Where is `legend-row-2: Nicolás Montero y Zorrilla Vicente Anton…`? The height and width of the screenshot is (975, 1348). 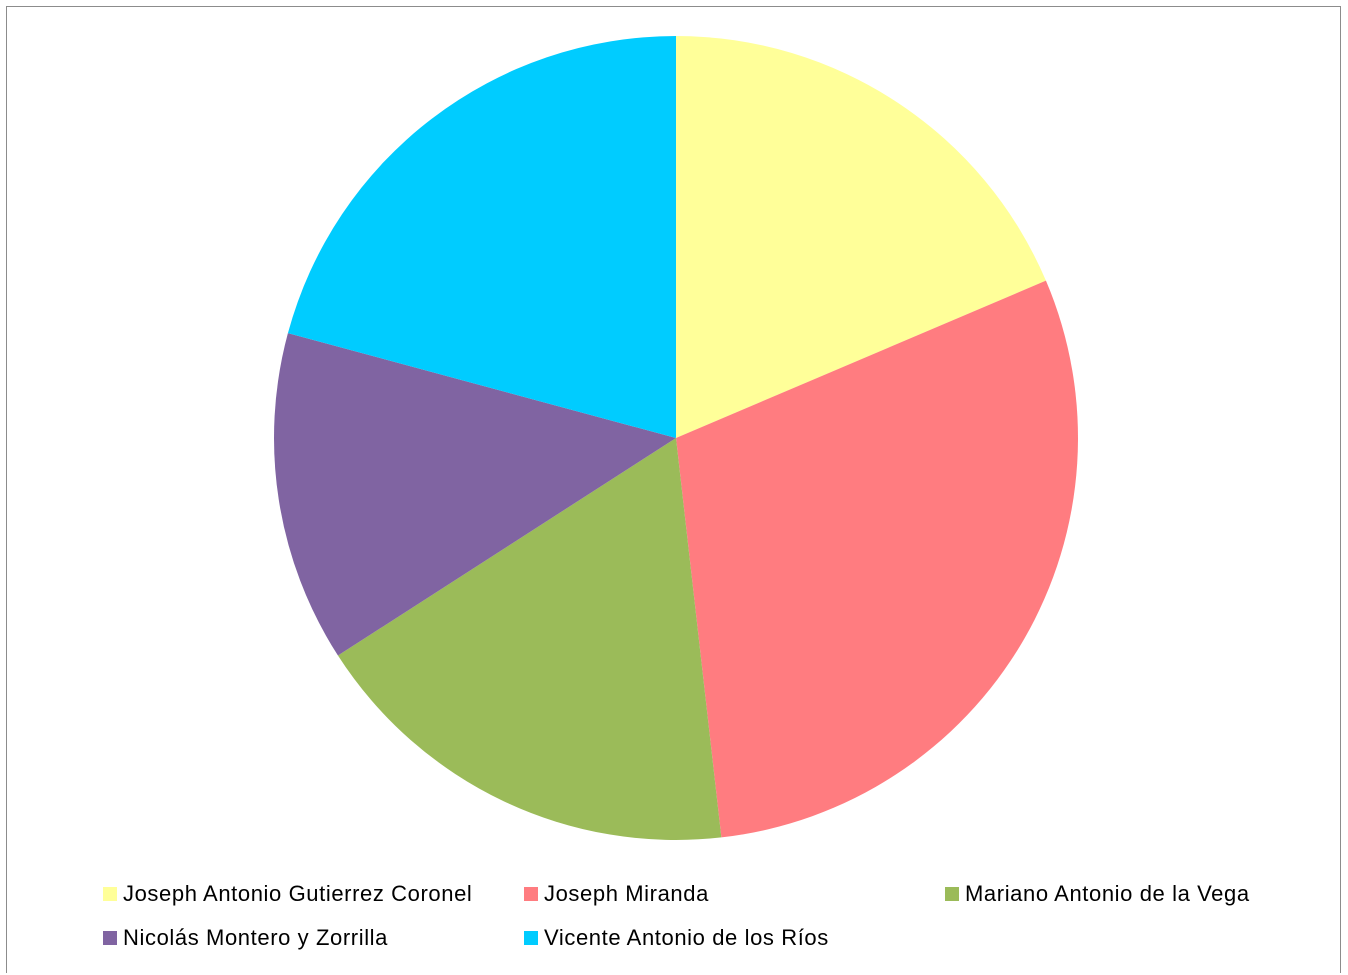
legend-row-2: Nicolás Montero y Zorrilla Vicente Anton… is located at coordinates (674, 938).